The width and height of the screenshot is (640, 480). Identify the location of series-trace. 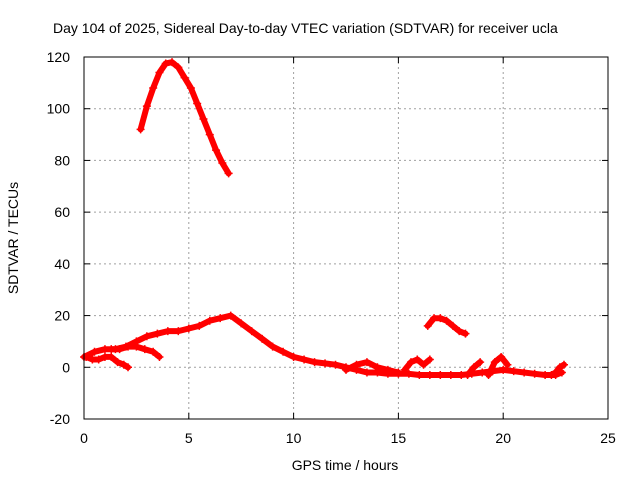
(498, 365).